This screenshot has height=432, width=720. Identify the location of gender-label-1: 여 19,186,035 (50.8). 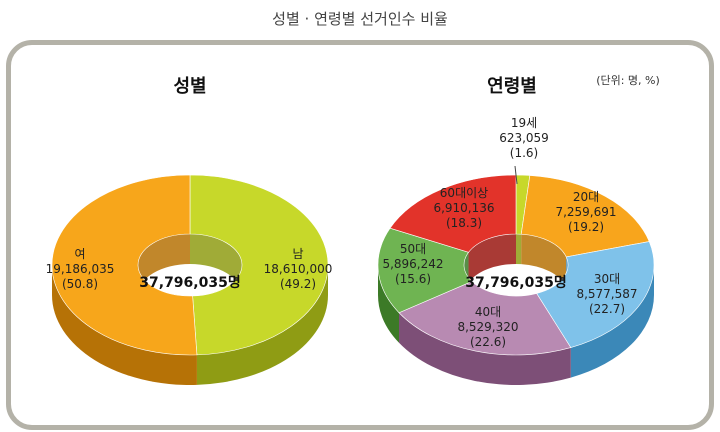
(80, 269).